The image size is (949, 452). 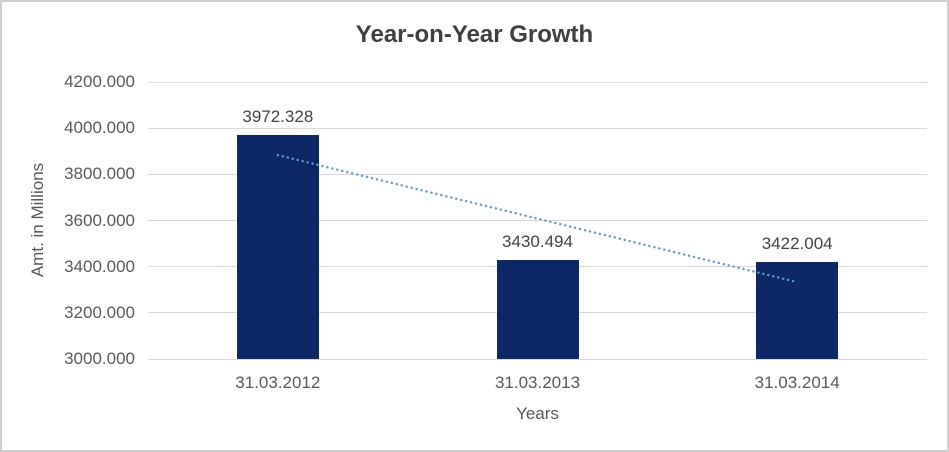 What do you see at coordinates (278, 382) in the screenshot?
I see `x-tick-label: 31.03.2012` at bounding box center [278, 382].